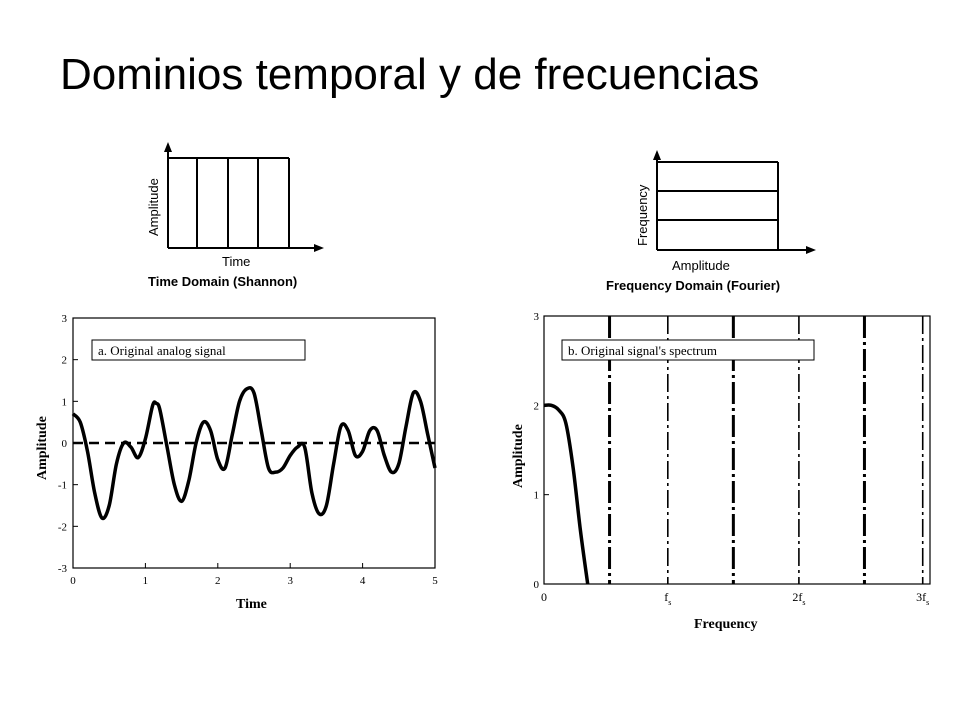 Image resolution: width=960 pixels, height=720 pixels. What do you see at coordinates (701, 265) in the screenshot?
I see `freq-x-label: Amplitude` at bounding box center [701, 265].